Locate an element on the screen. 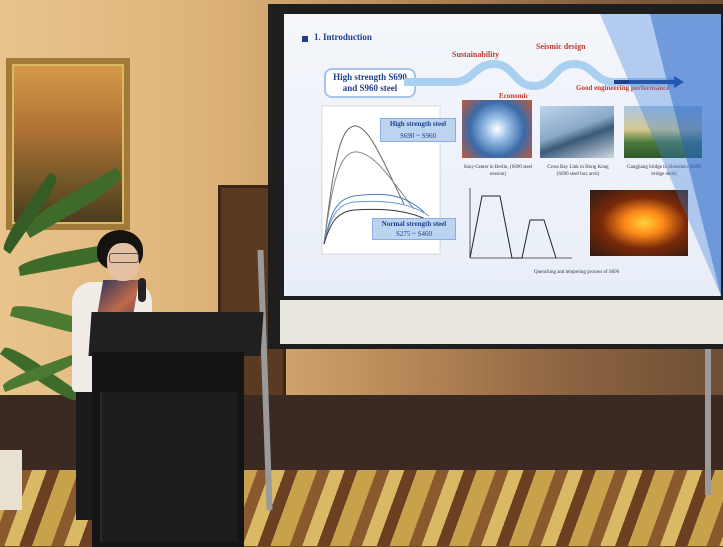 This screenshot has width=723, height=547. label-seismic: Seismic design is located at coordinates (561, 46).